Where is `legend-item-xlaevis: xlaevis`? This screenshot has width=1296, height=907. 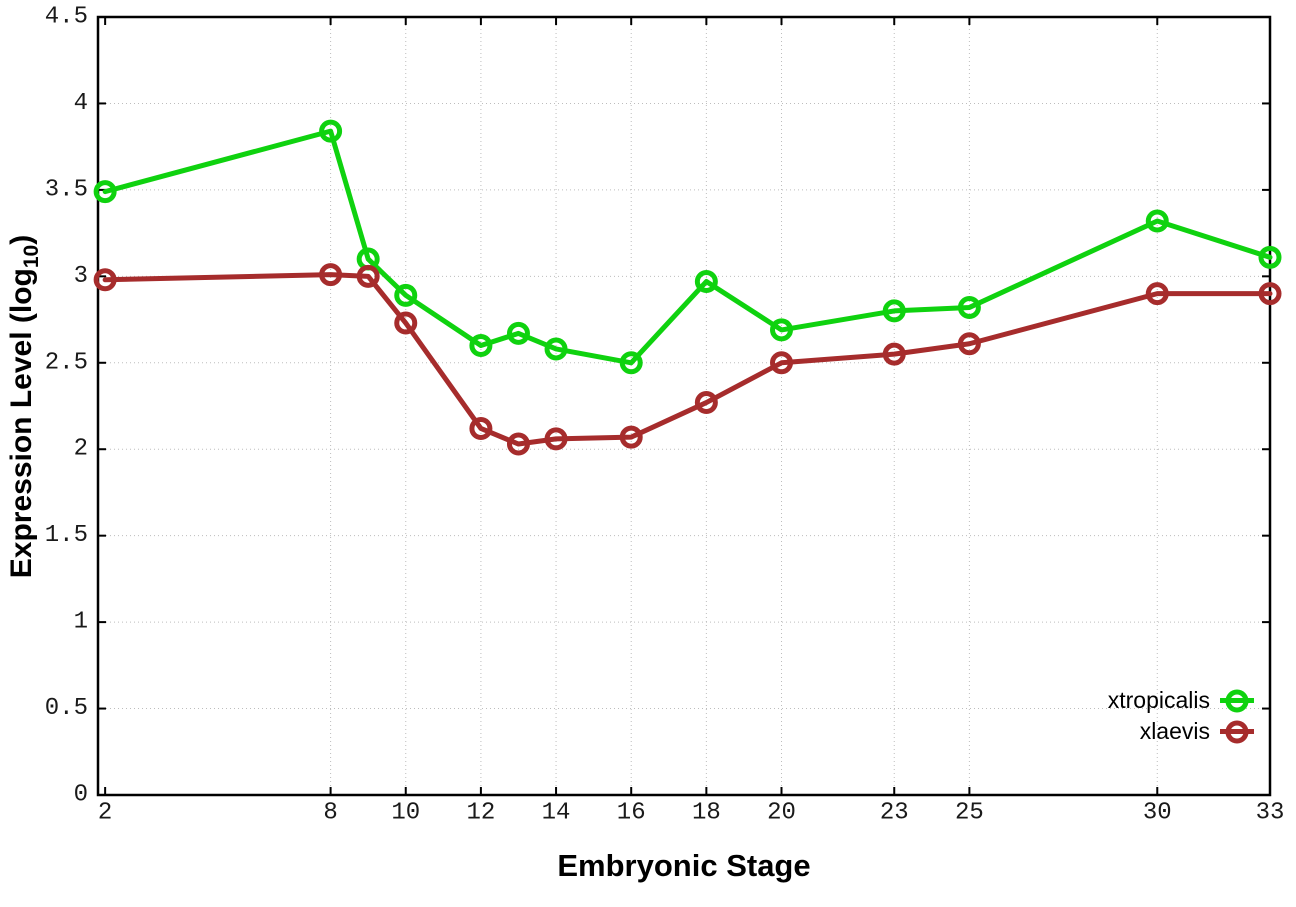
legend-item-xlaevis: xlaevis is located at coordinates (1181, 731).